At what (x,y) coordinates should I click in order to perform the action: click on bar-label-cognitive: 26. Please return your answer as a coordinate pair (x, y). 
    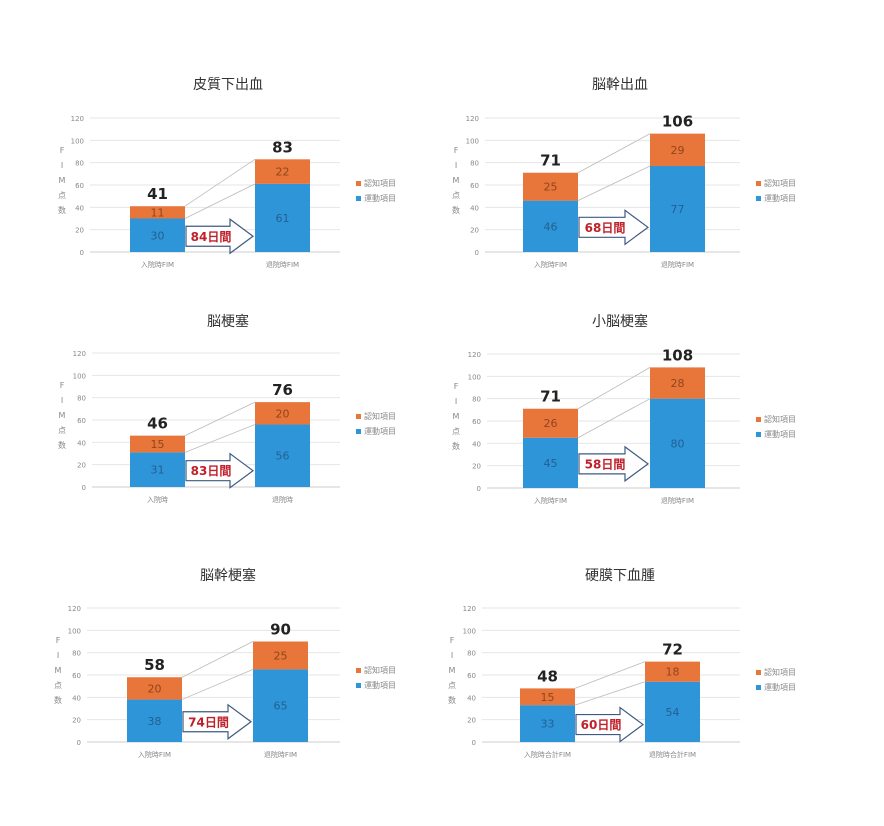
    Looking at the image, I should click on (551, 423).